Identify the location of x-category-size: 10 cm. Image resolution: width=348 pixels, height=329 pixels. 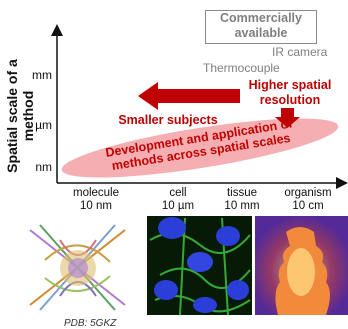
(308, 206).